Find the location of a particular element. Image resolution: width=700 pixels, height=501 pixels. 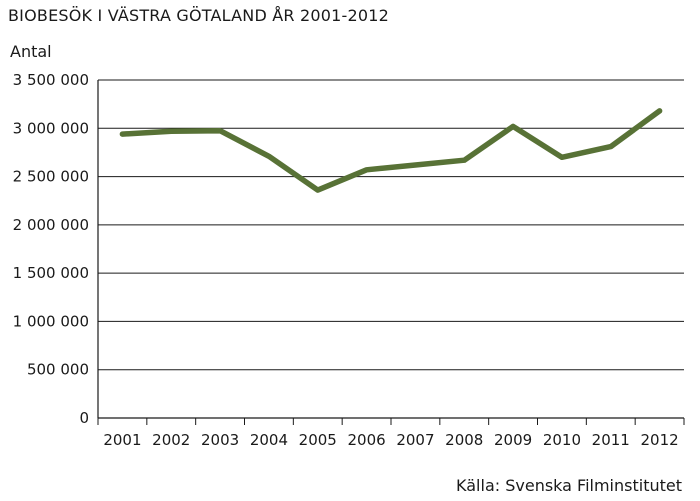

x-tick-label-2002: 2002 is located at coordinates (171, 440).